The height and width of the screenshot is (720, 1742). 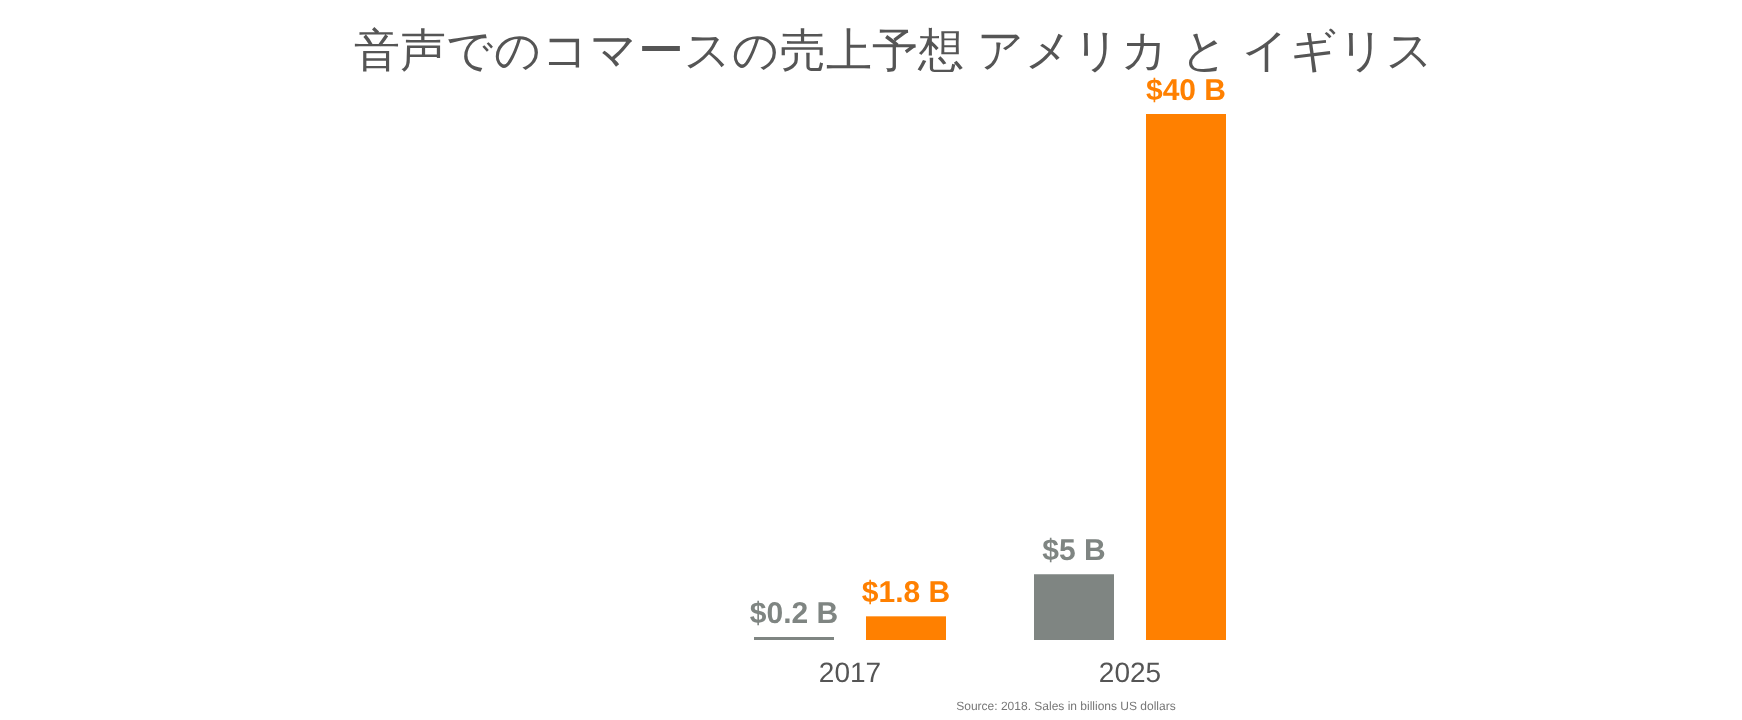 What do you see at coordinates (1186, 91) in the screenshot?
I see `data-label: $40 B` at bounding box center [1186, 91].